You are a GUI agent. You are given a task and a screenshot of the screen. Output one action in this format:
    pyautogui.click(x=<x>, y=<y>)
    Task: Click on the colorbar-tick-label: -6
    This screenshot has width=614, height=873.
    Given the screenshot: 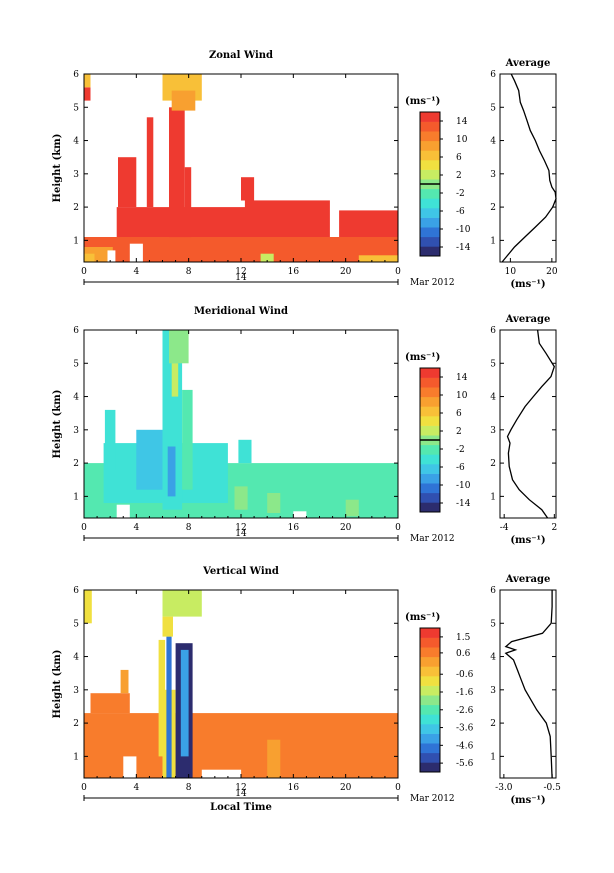 What is the action you would take?
    pyautogui.click(x=460, y=468)
    